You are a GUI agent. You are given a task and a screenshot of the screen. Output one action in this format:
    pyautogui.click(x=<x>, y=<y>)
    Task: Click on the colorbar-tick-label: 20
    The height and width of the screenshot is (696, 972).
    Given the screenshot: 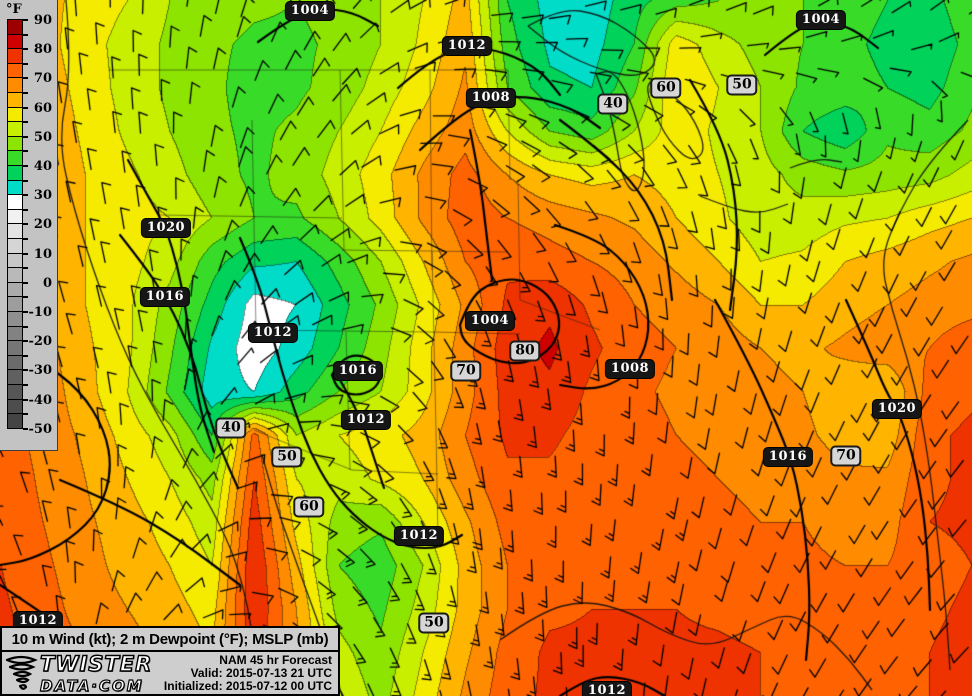 What is the action you would take?
    pyautogui.click(x=42, y=225)
    